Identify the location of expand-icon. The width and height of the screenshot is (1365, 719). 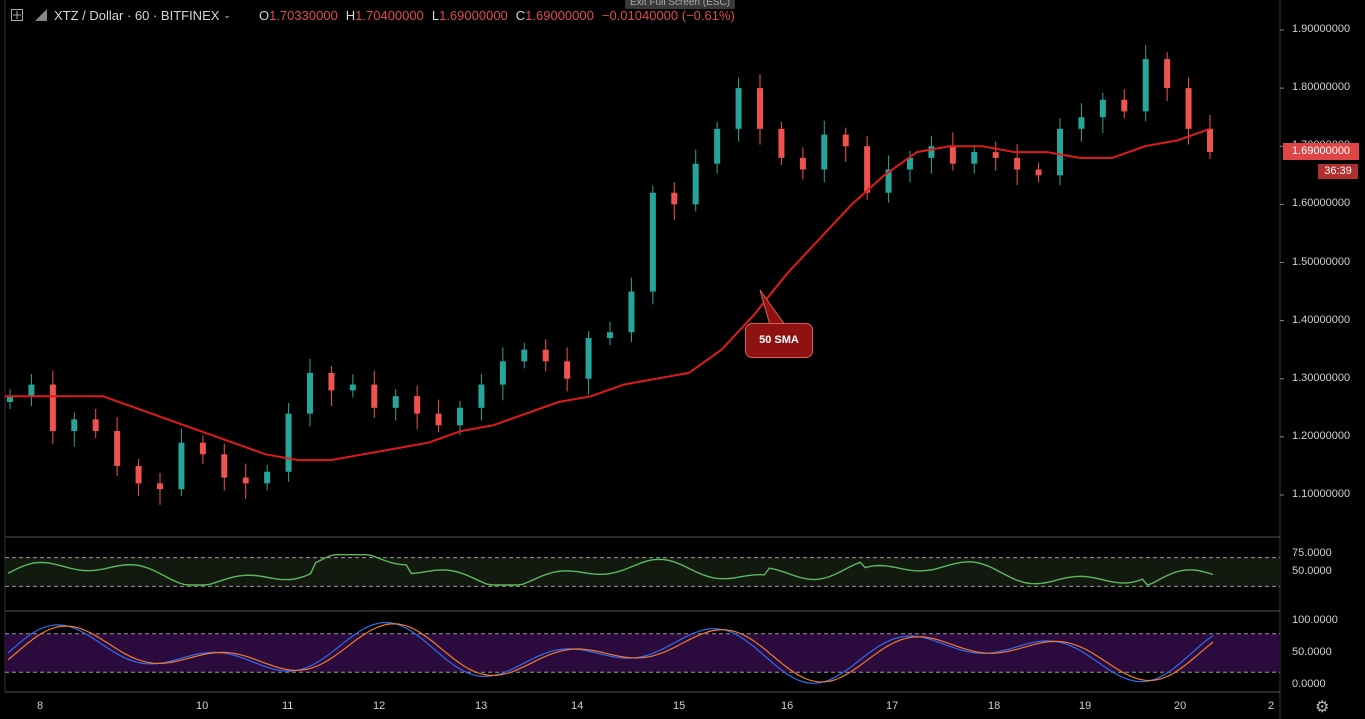
(17, 15).